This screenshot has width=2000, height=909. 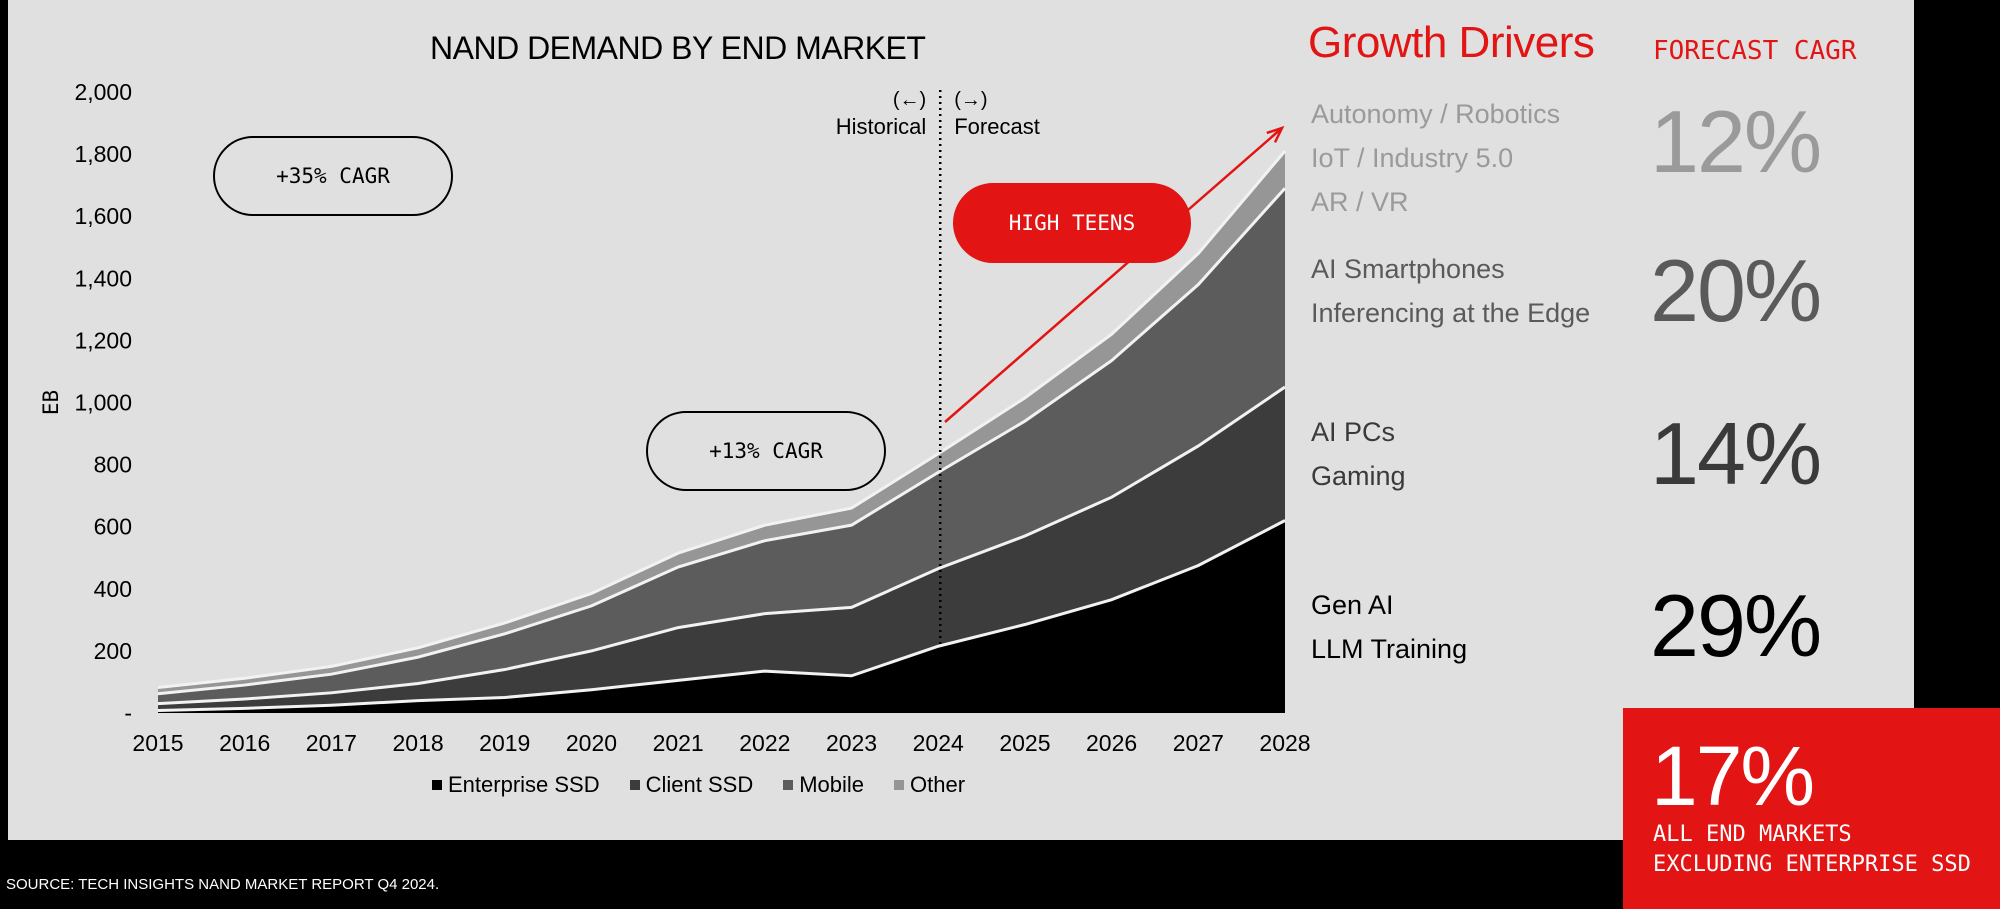 I want to click on legend-label: Client SSD, so click(x=699, y=784).